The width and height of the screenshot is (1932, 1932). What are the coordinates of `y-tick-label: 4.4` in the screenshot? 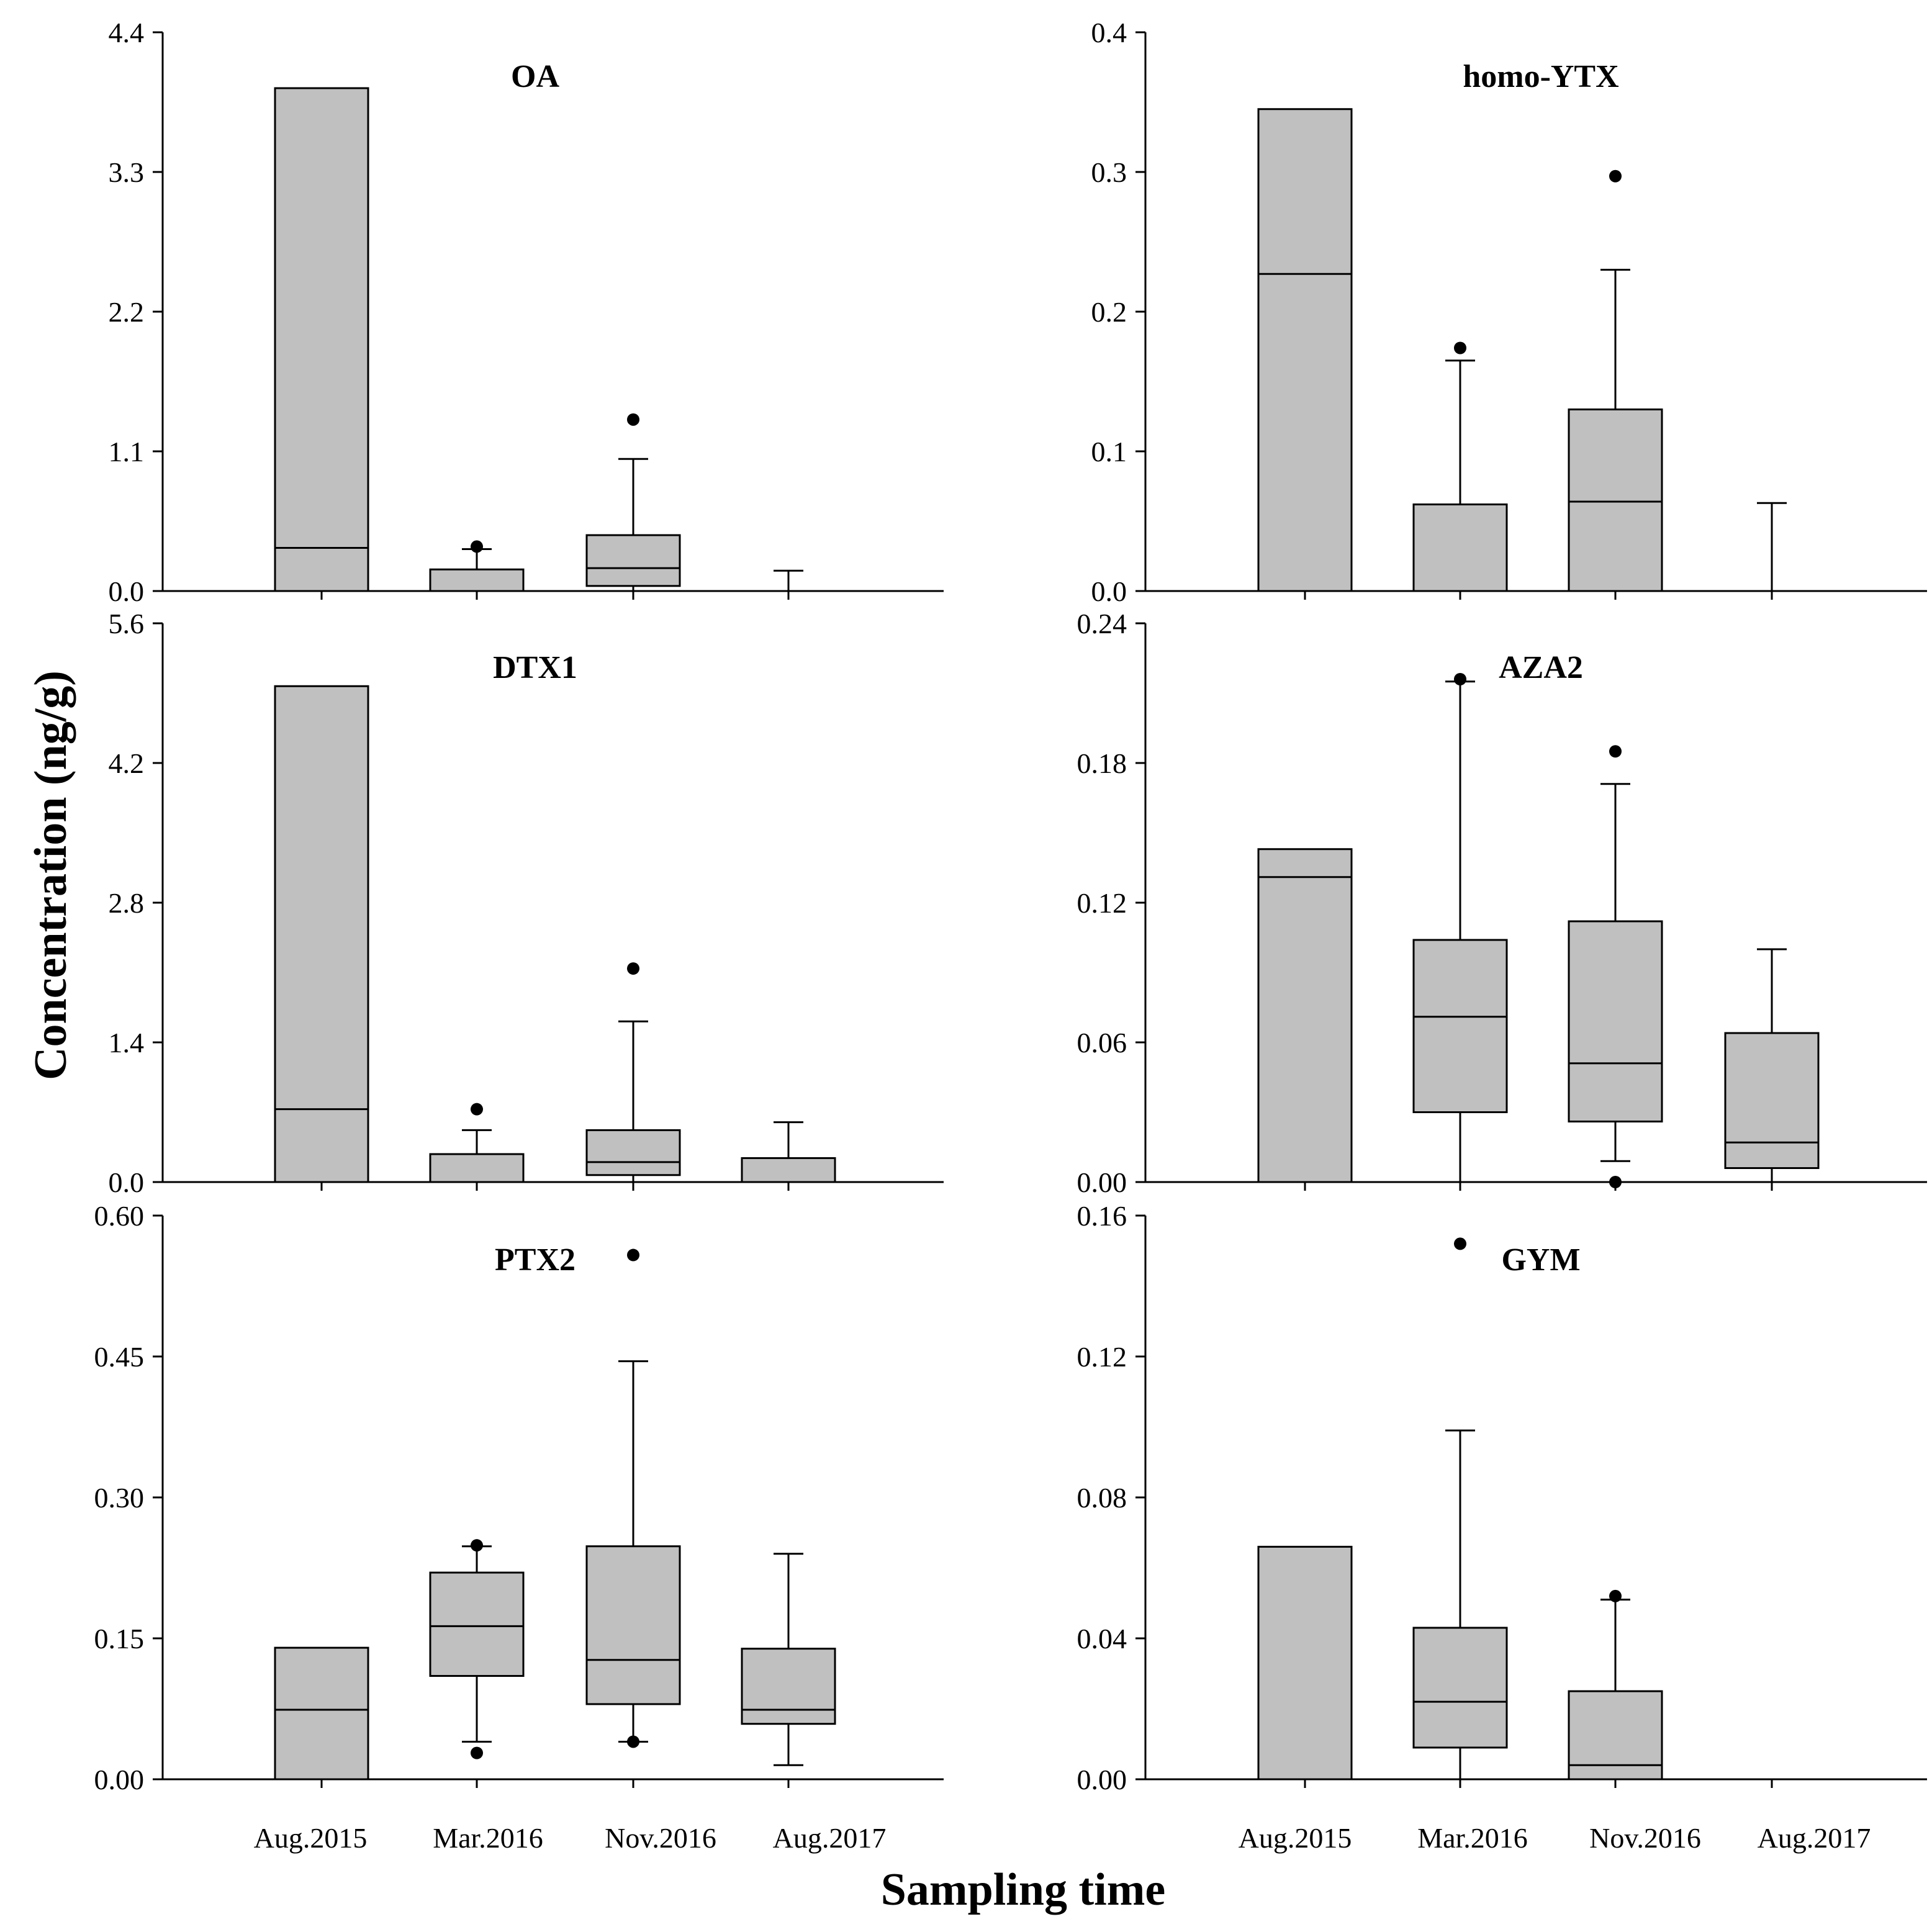 It's located at (127, 32).